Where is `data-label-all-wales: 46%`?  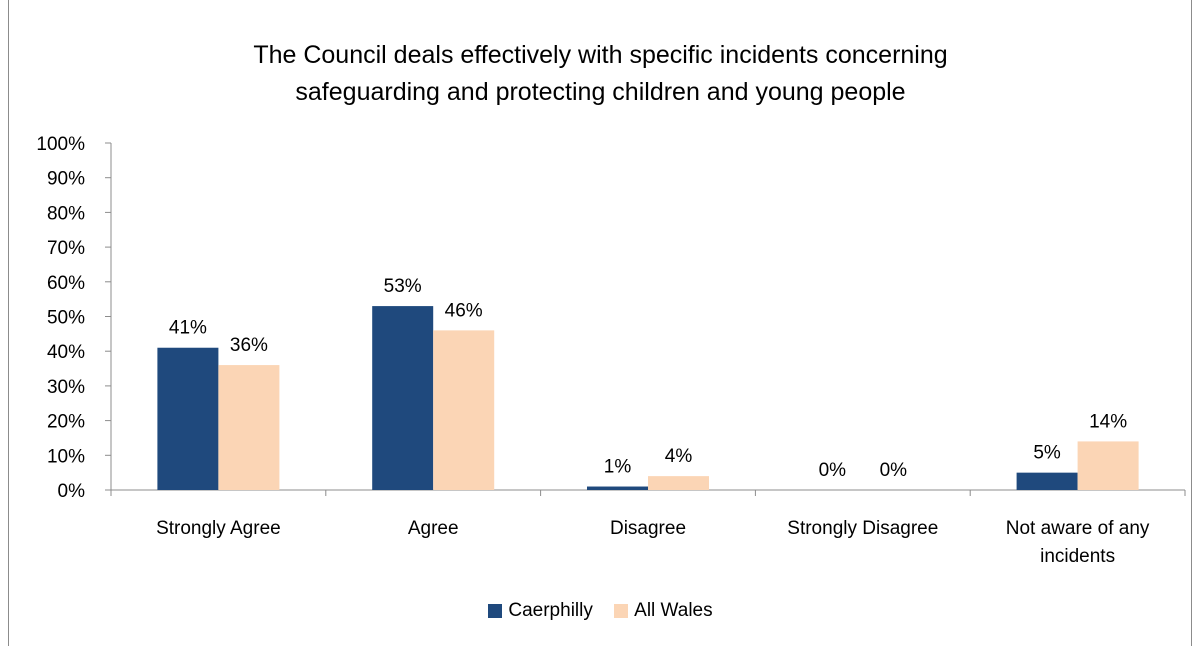 data-label-all-wales: 46% is located at coordinates (464, 310).